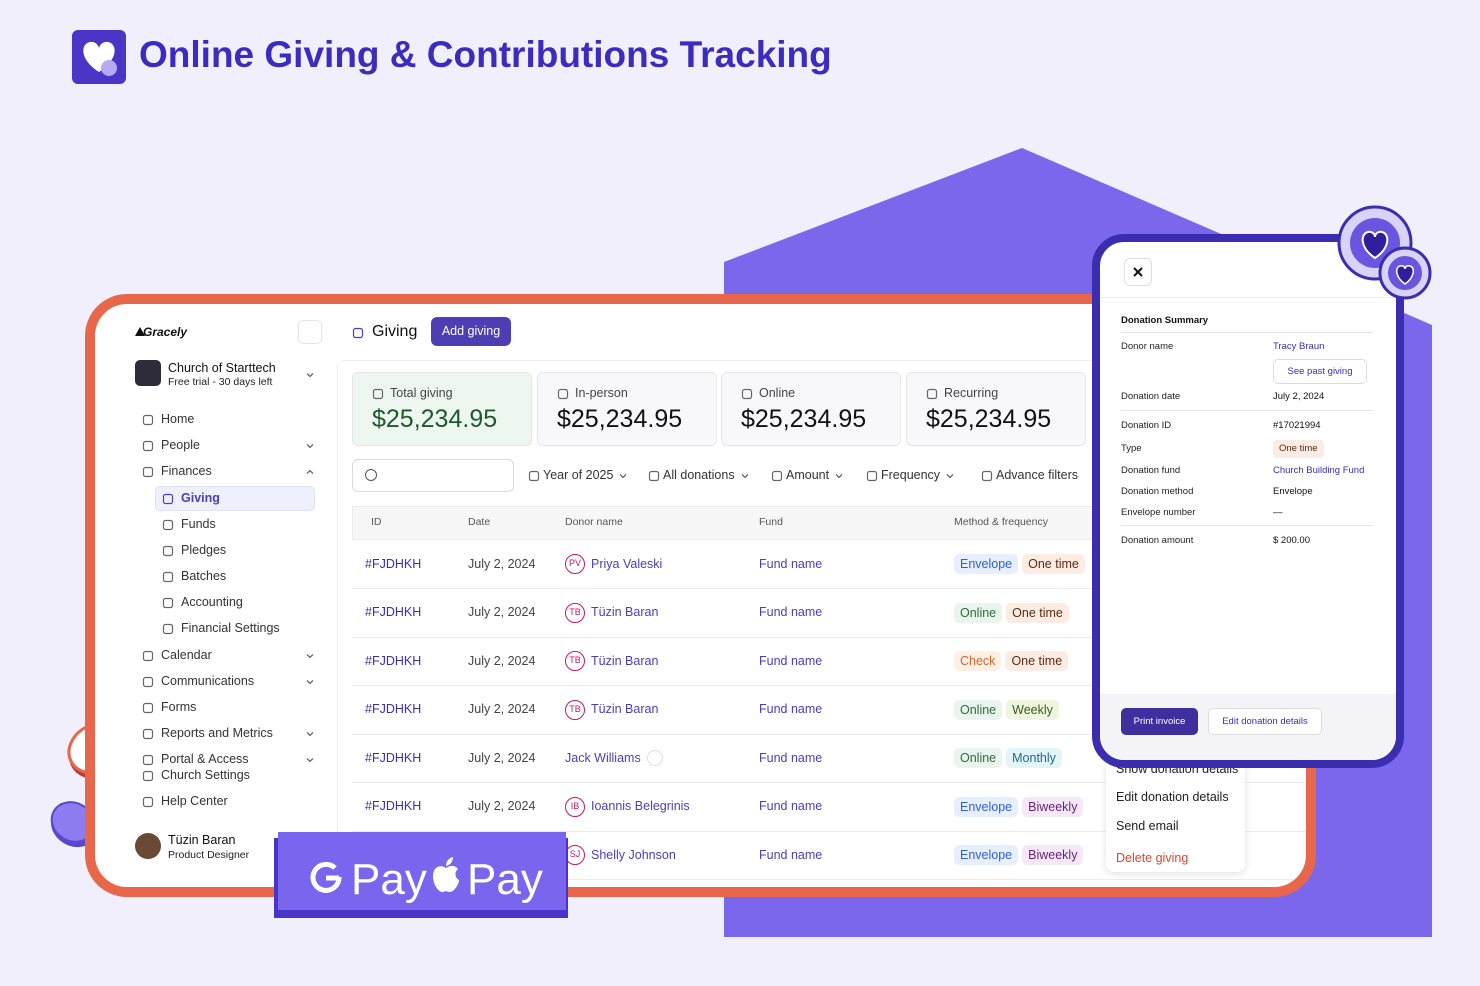 The height and width of the screenshot is (986, 1480). What do you see at coordinates (808, 474) in the screenshot?
I see `filter: Amount` at bounding box center [808, 474].